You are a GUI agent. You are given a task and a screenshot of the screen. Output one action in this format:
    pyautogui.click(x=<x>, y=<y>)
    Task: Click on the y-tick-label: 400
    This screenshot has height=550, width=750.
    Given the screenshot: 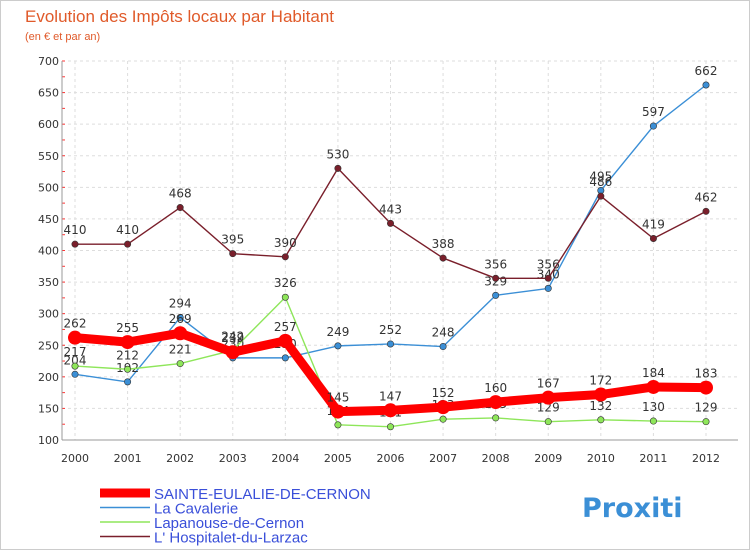 What is the action you would take?
    pyautogui.click(x=48, y=251)
    